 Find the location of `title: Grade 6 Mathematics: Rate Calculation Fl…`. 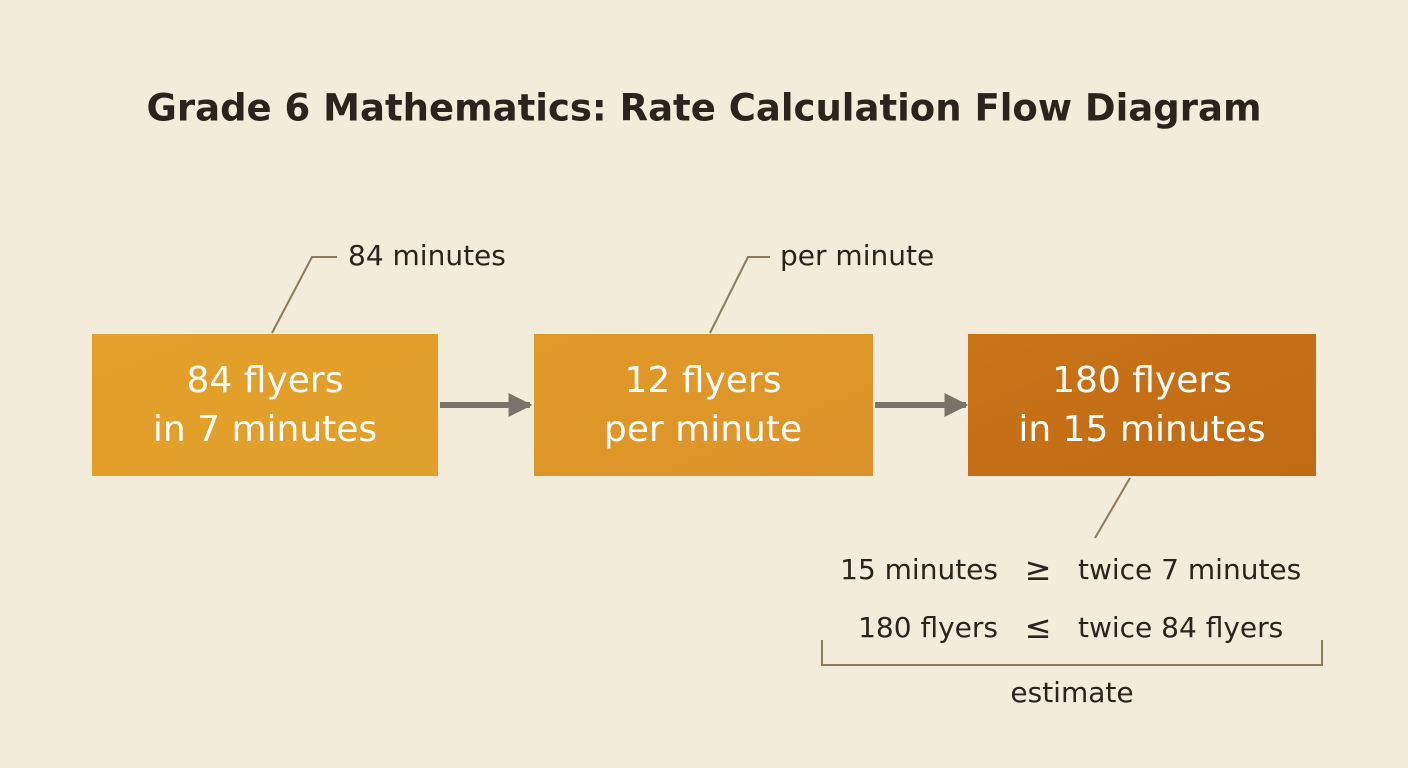

title: Grade 6 Mathematics: Rate Calculation Fl… is located at coordinates (703, 108).